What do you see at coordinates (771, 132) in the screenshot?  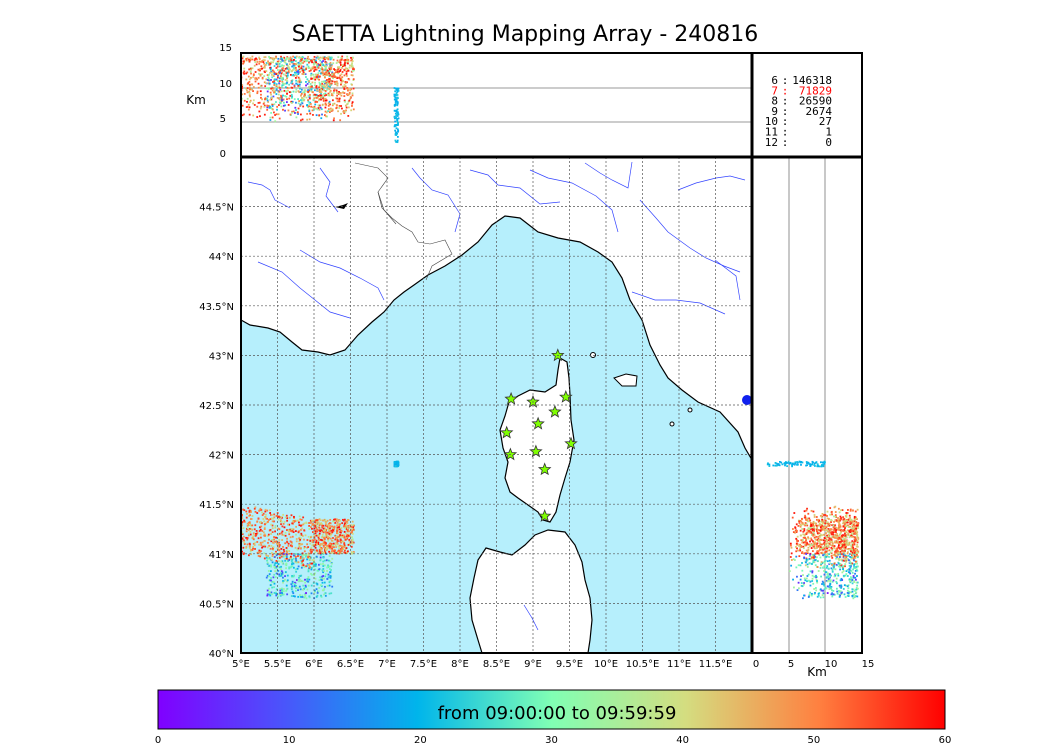 I see `station-number: 11` at bounding box center [771, 132].